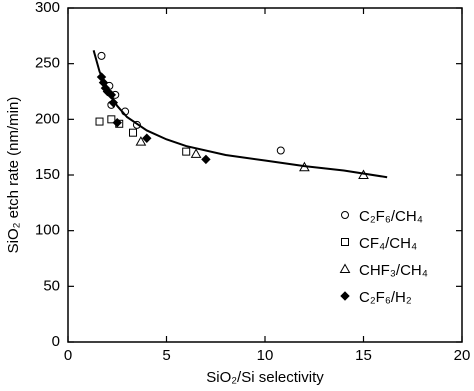 The width and height of the screenshot is (474, 391). I want to click on x-tick-label: 0, so click(68, 355).